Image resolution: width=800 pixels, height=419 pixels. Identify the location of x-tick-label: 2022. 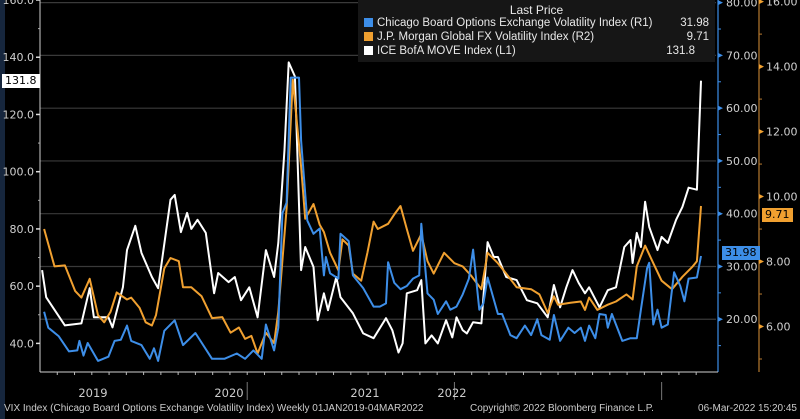
(452, 393).